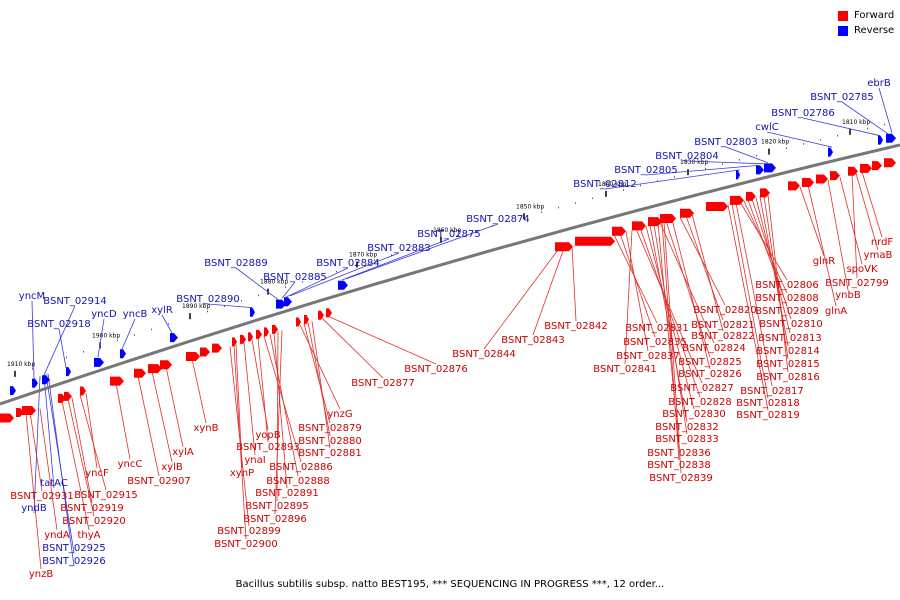  What do you see at coordinates (862, 269) in the screenshot?
I see `forward-gene-label: spoVK` at bounding box center [862, 269].